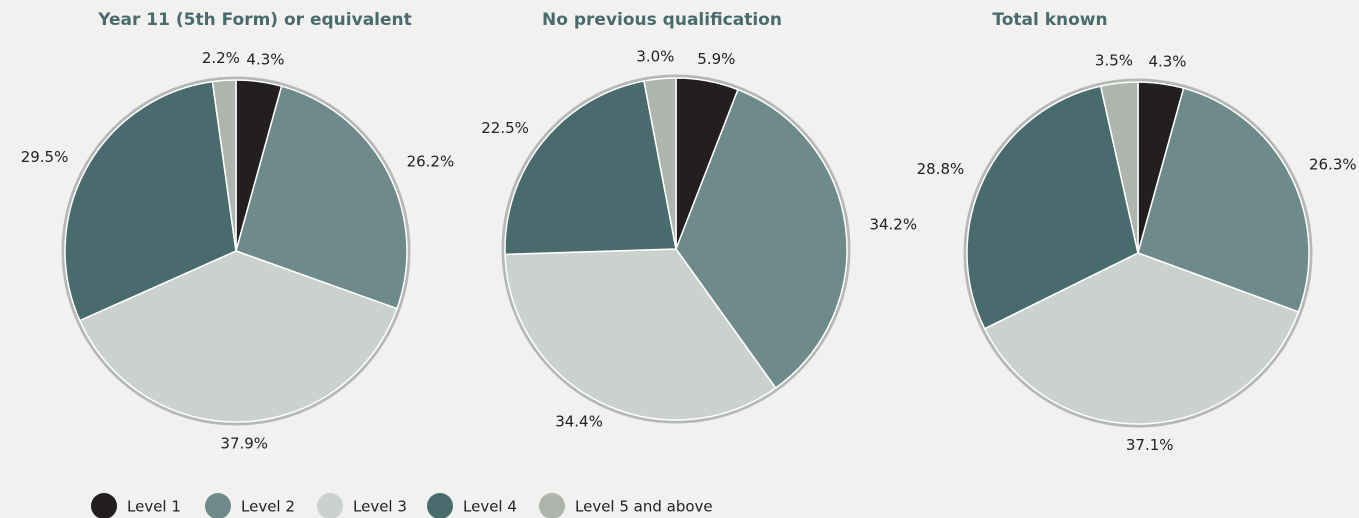 This screenshot has height=518, width=1359. Describe the element at coordinates (221, 58) in the screenshot. I see `data-label: 2.2%` at that location.